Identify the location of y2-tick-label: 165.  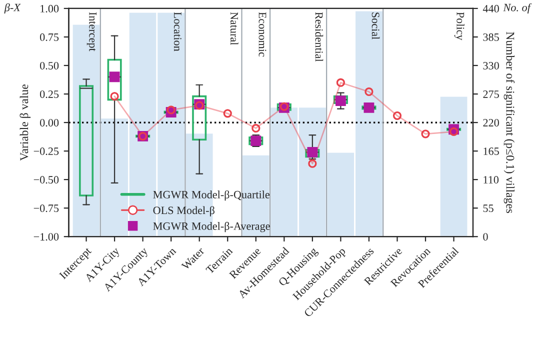
(491, 152).